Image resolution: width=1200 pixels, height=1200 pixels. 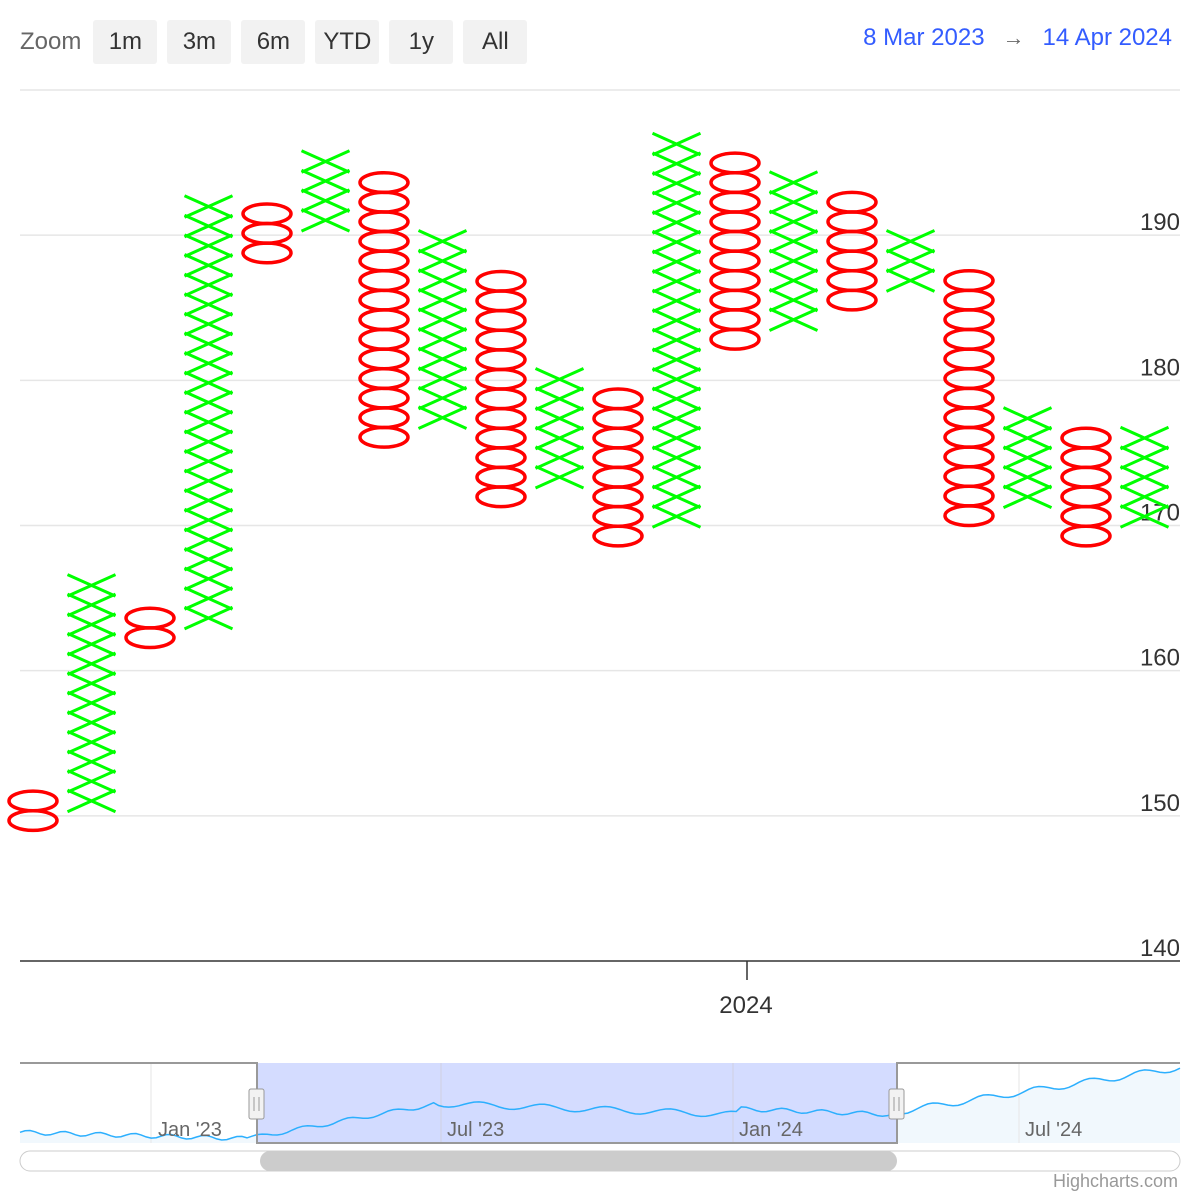 What do you see at coordinates (745, 1005) in the screenshot?
I see `x-axis-label-2024: 2024` at bounding box center [745, 1005].